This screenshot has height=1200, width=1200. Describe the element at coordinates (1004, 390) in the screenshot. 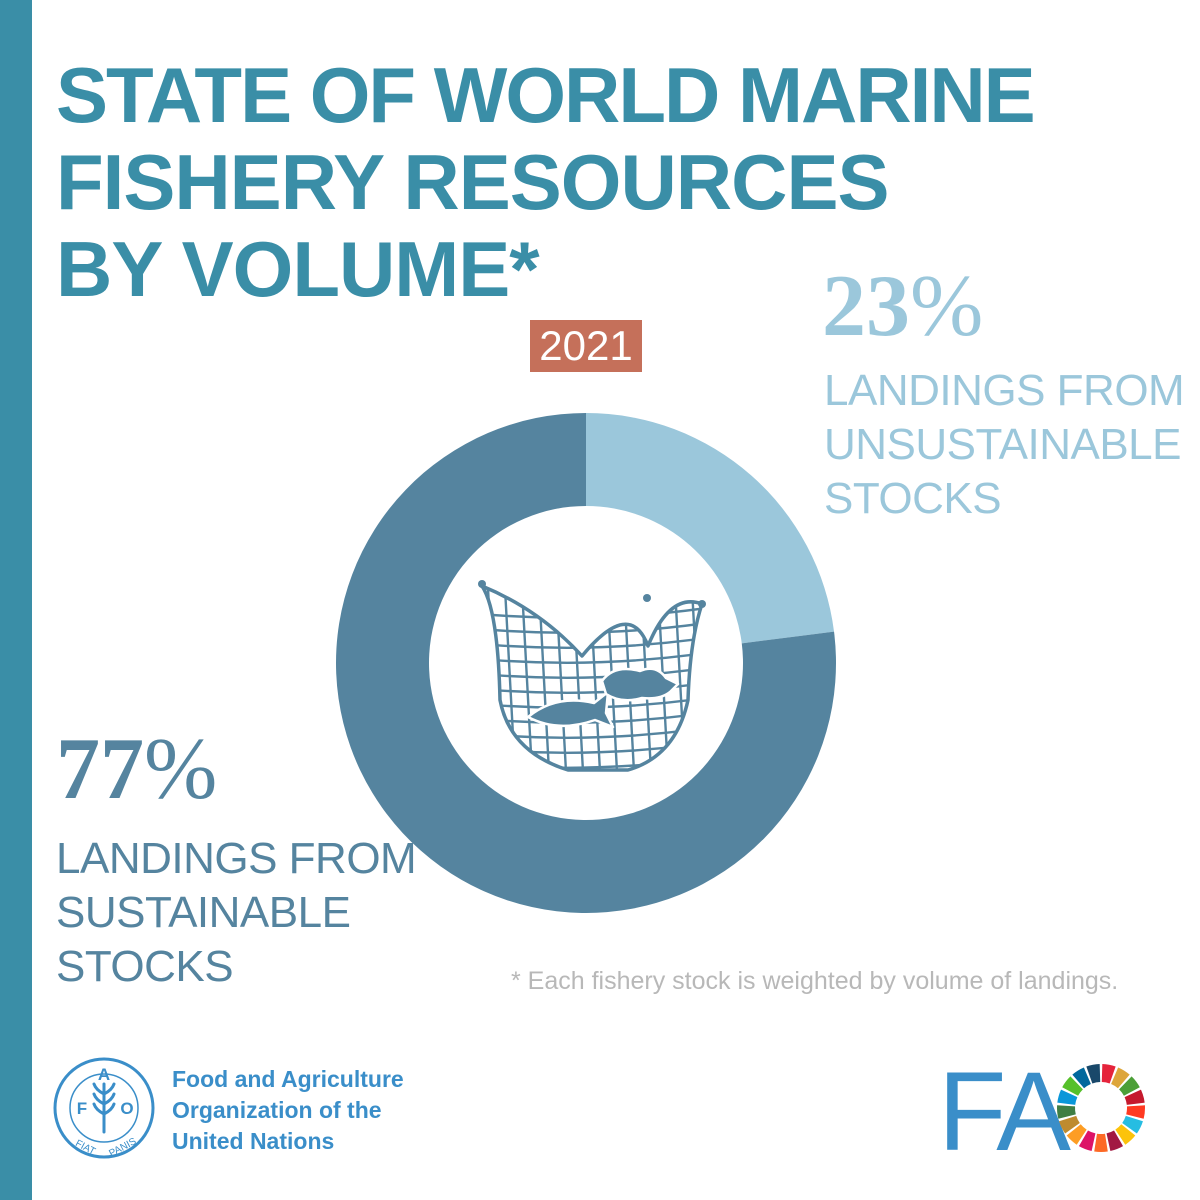

I see `unsustainable-label-line: LANDINGS FROM` at that location.